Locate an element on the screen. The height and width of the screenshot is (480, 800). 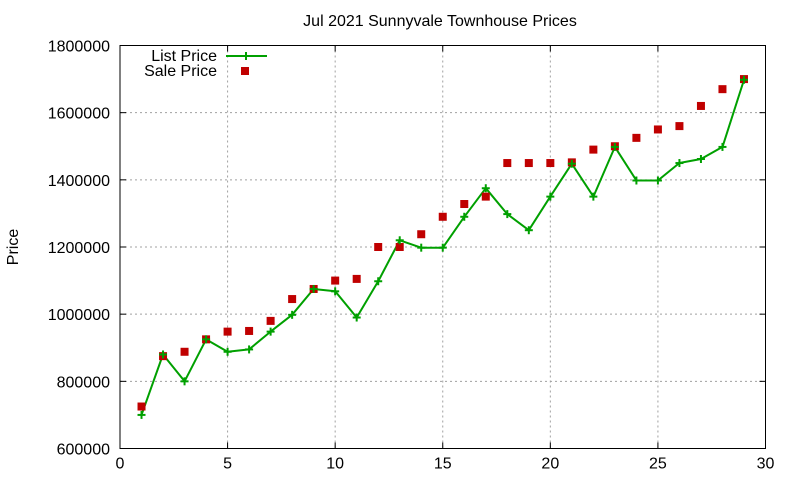
legend-marker-list-price is located at coordinates (246, 56).